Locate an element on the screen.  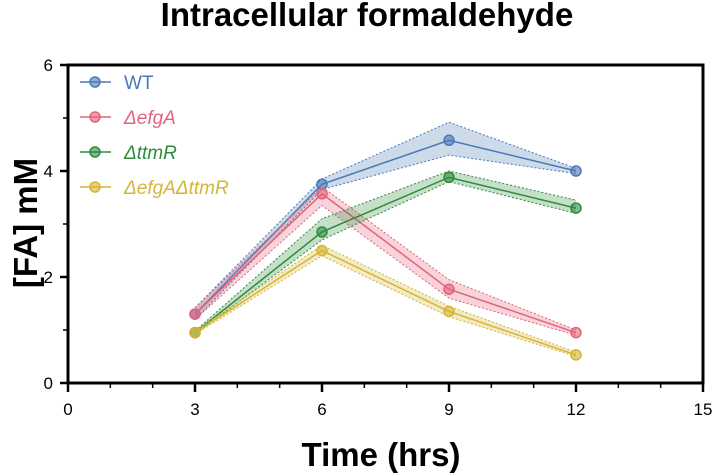
x-tick-label: 12 is located at coordinates (576, 409).